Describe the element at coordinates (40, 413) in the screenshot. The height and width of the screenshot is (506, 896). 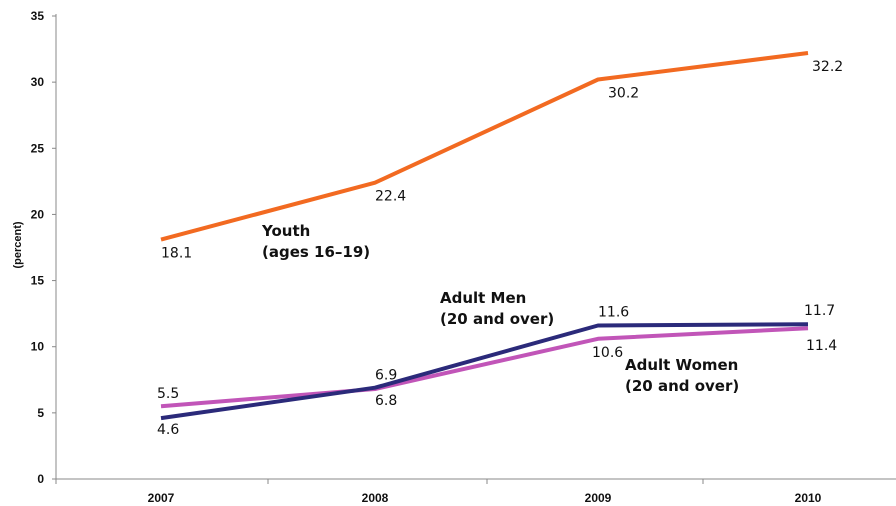
I see `y-tick-label: 5` at that location.